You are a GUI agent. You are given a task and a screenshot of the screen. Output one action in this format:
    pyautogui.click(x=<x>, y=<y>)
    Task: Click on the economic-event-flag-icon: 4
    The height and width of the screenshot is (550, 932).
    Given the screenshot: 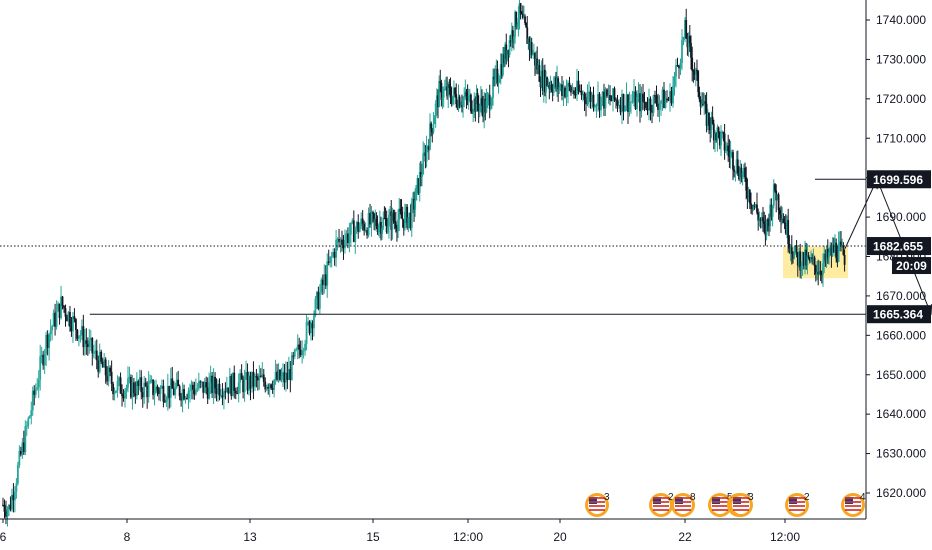 What is the action you would take?
    pyautogui.click(x=853, y=504)
    